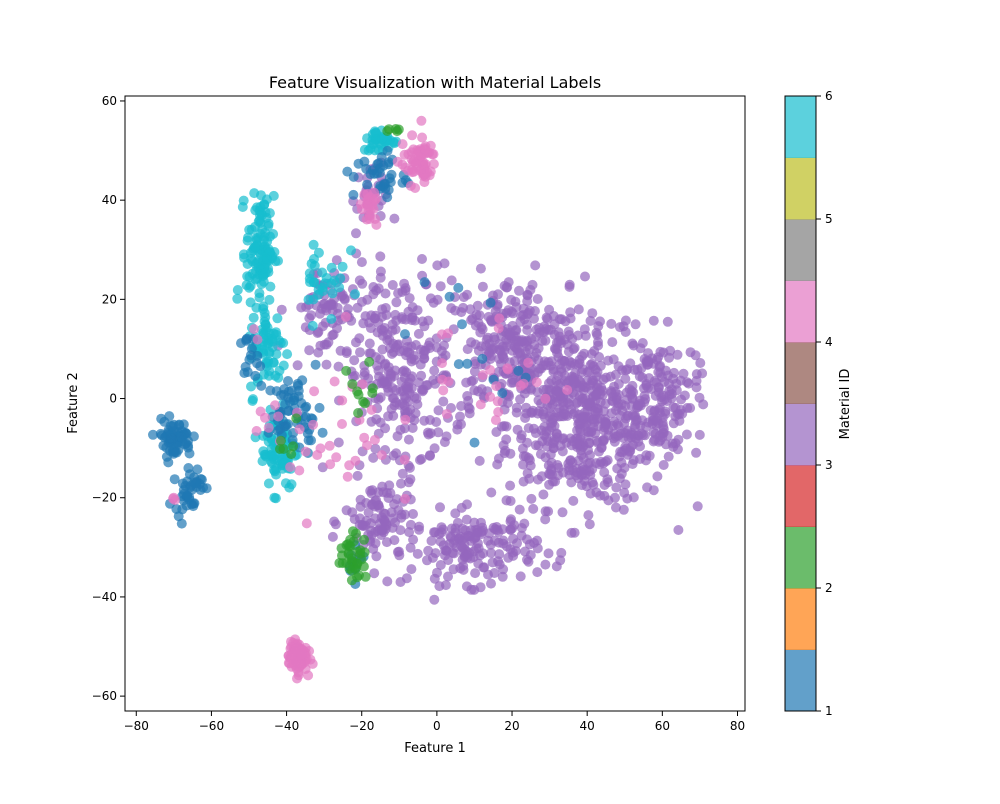 The image size is (1000, 804). I want to click on y-tick-label: 40, so click(109, 200).